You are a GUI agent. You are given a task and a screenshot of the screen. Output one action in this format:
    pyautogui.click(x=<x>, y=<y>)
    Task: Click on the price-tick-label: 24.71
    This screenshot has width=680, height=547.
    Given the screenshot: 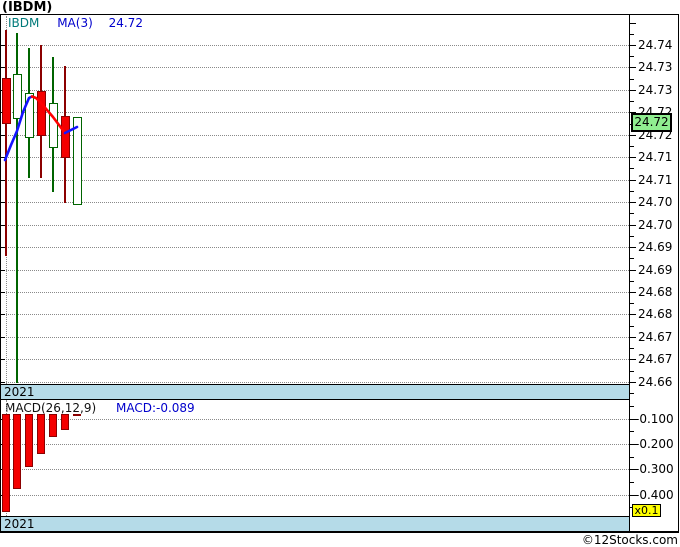 What is the action you would take?
    pyautogui.click(x=655, y=157)
    